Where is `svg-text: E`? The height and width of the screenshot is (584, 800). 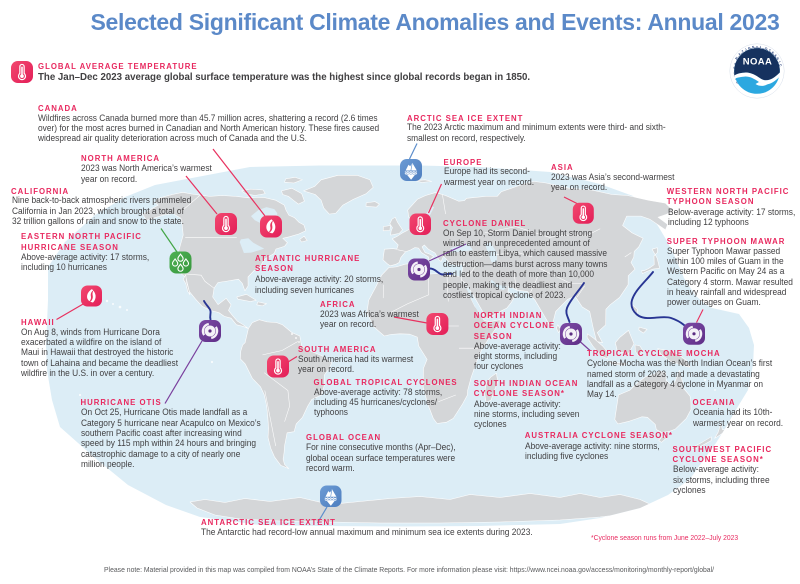
svg-text: E is located at coordinates (773, 53).